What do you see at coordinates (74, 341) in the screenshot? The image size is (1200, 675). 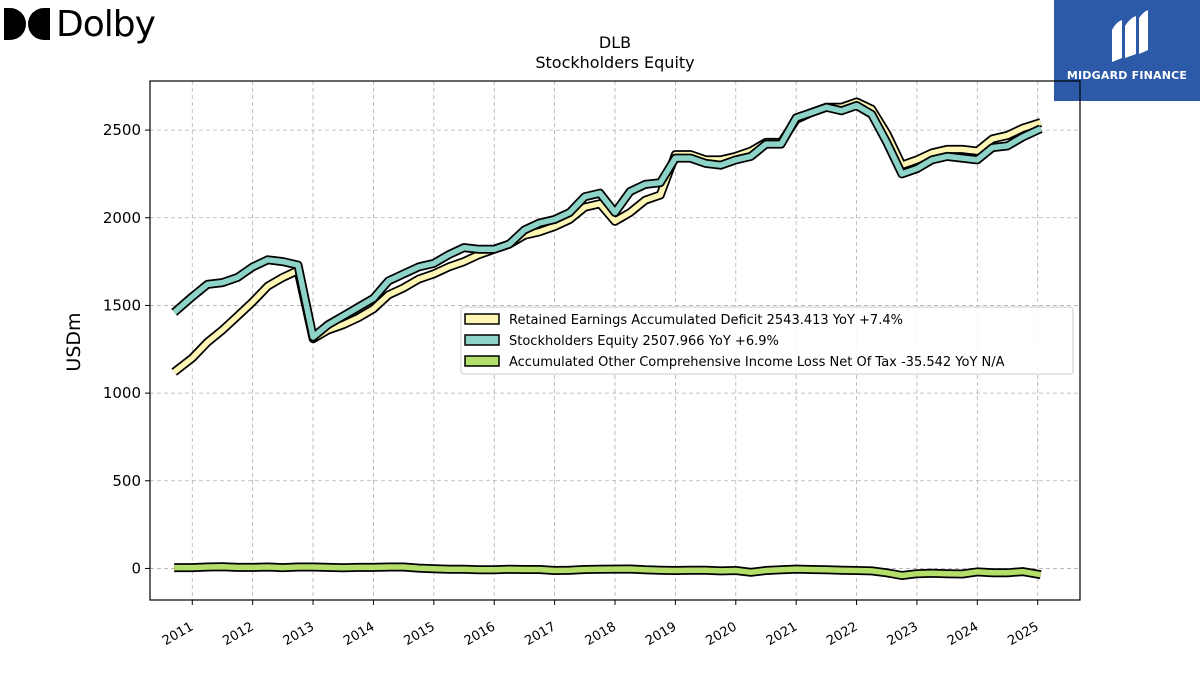 I see `y-axis-label: USDm` at bounding box center [74, 341].